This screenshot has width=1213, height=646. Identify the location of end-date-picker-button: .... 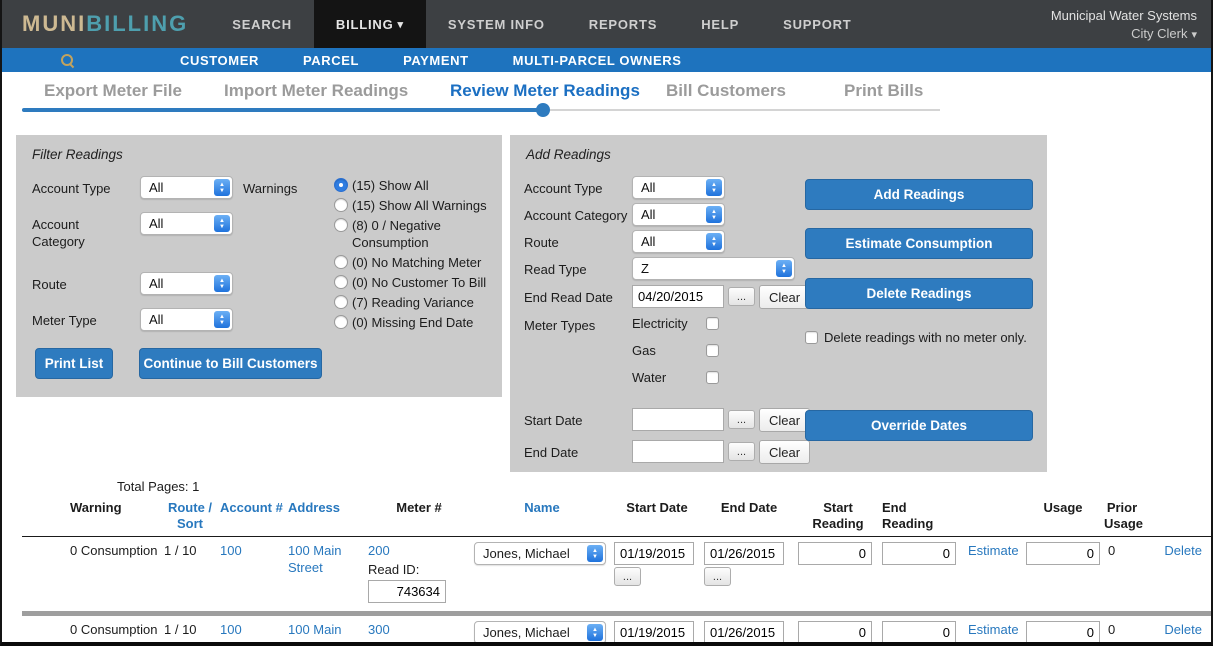
(741, 451).